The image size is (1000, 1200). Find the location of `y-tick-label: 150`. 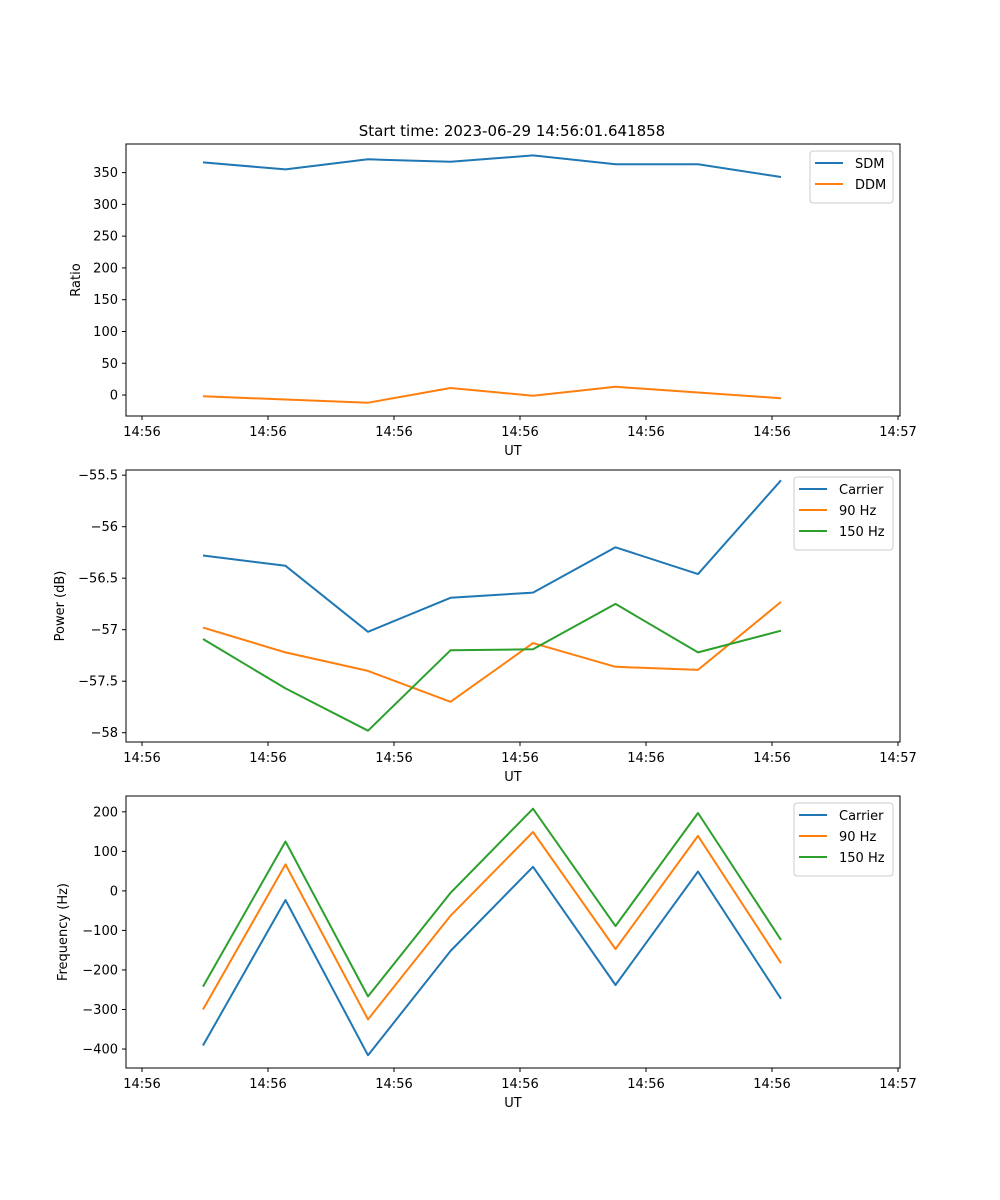

y-tick-label: 150 is located at coordinates (105, 300).